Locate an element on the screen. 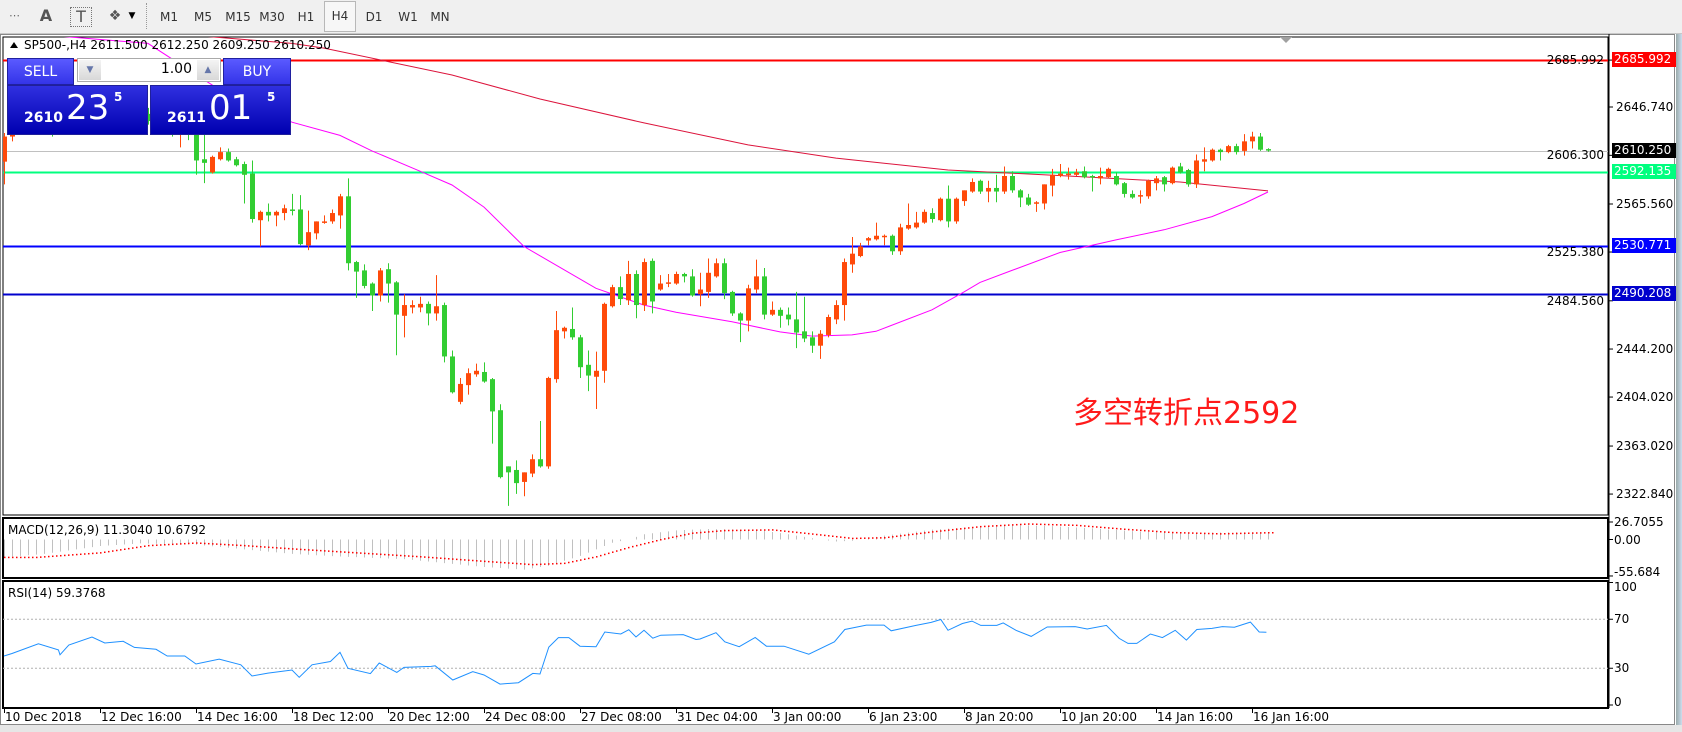 Image resolution: width=1682 pixels, height=732 pixels. timeframe-d1: D1 is located at coordinates (374, 17).